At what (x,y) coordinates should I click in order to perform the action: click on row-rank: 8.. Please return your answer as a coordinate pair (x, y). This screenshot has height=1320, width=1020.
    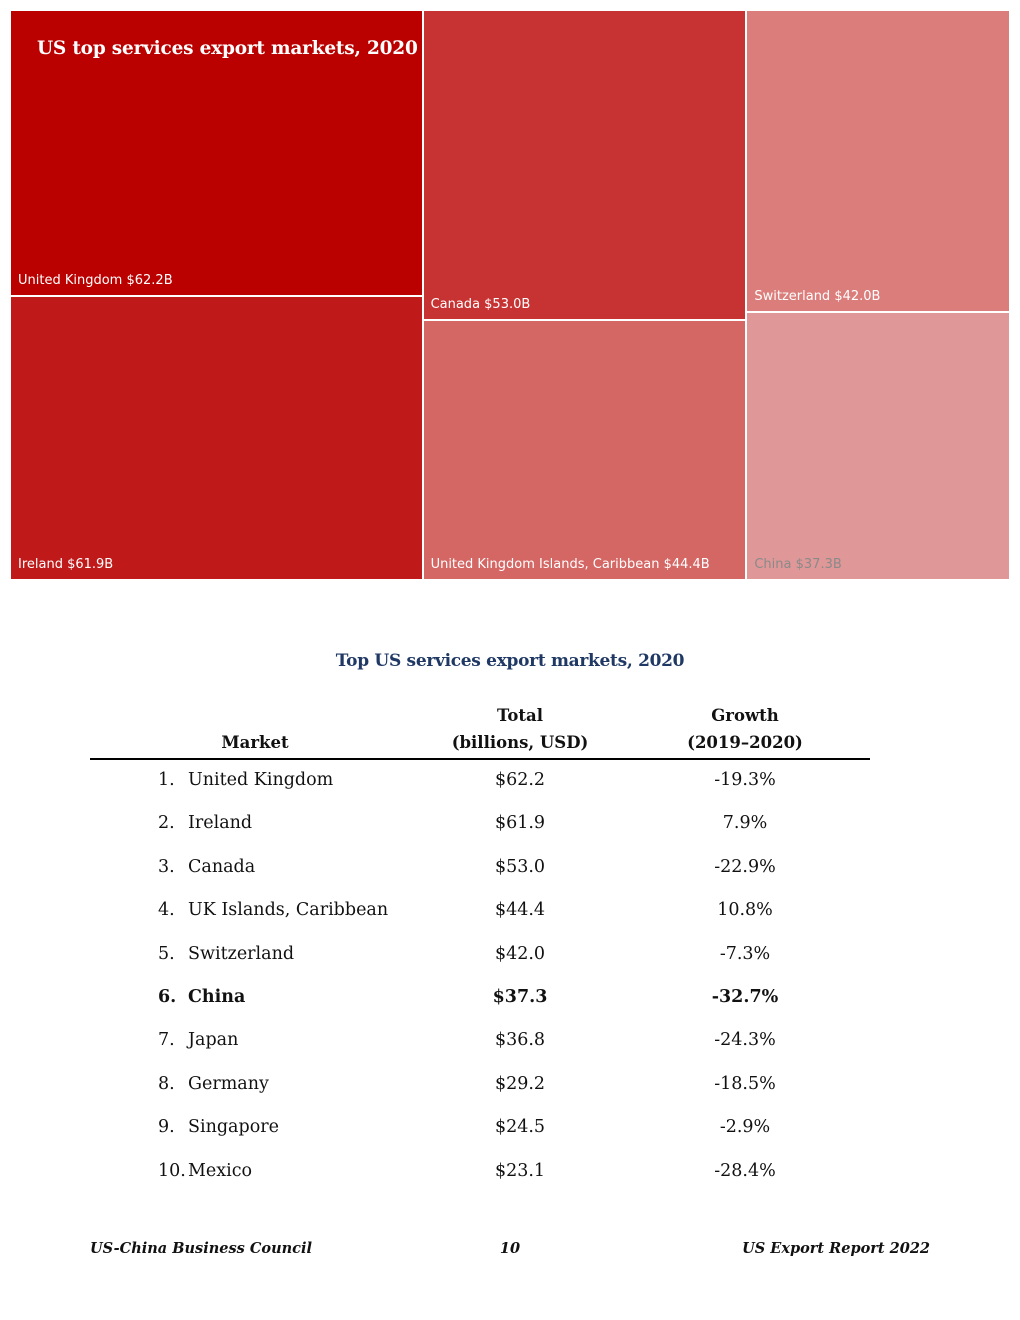
    Looking at the image, I should click on (166, 1083).